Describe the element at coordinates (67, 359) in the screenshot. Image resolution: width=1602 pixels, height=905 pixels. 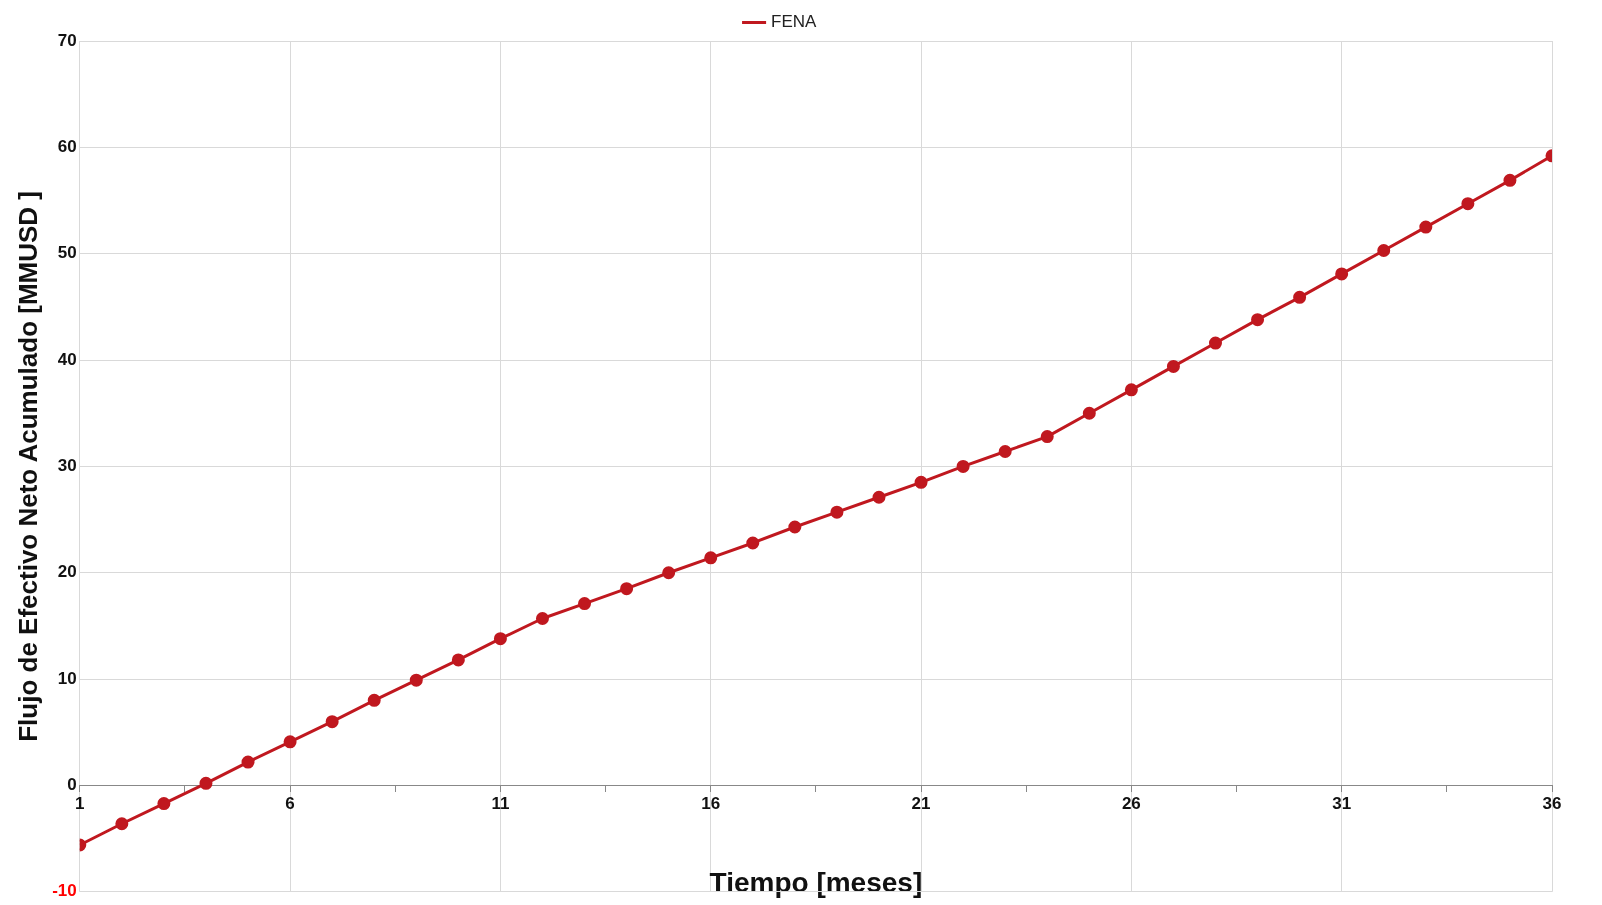
I see `y-tick-label: 40` at that location.